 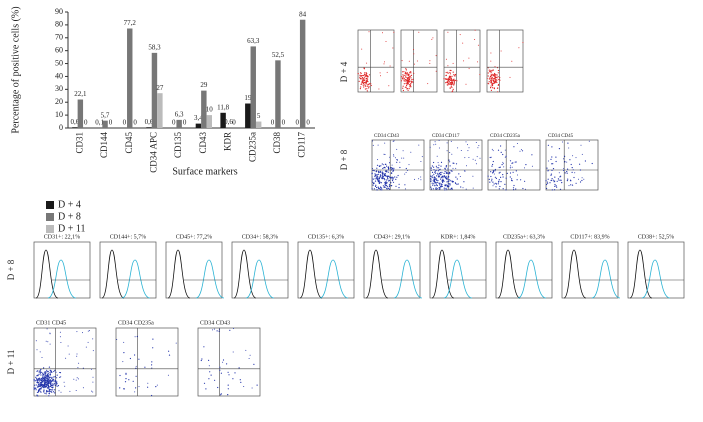 I want to click on panel-title: CD31 CD45, so click(x=51, y=323).